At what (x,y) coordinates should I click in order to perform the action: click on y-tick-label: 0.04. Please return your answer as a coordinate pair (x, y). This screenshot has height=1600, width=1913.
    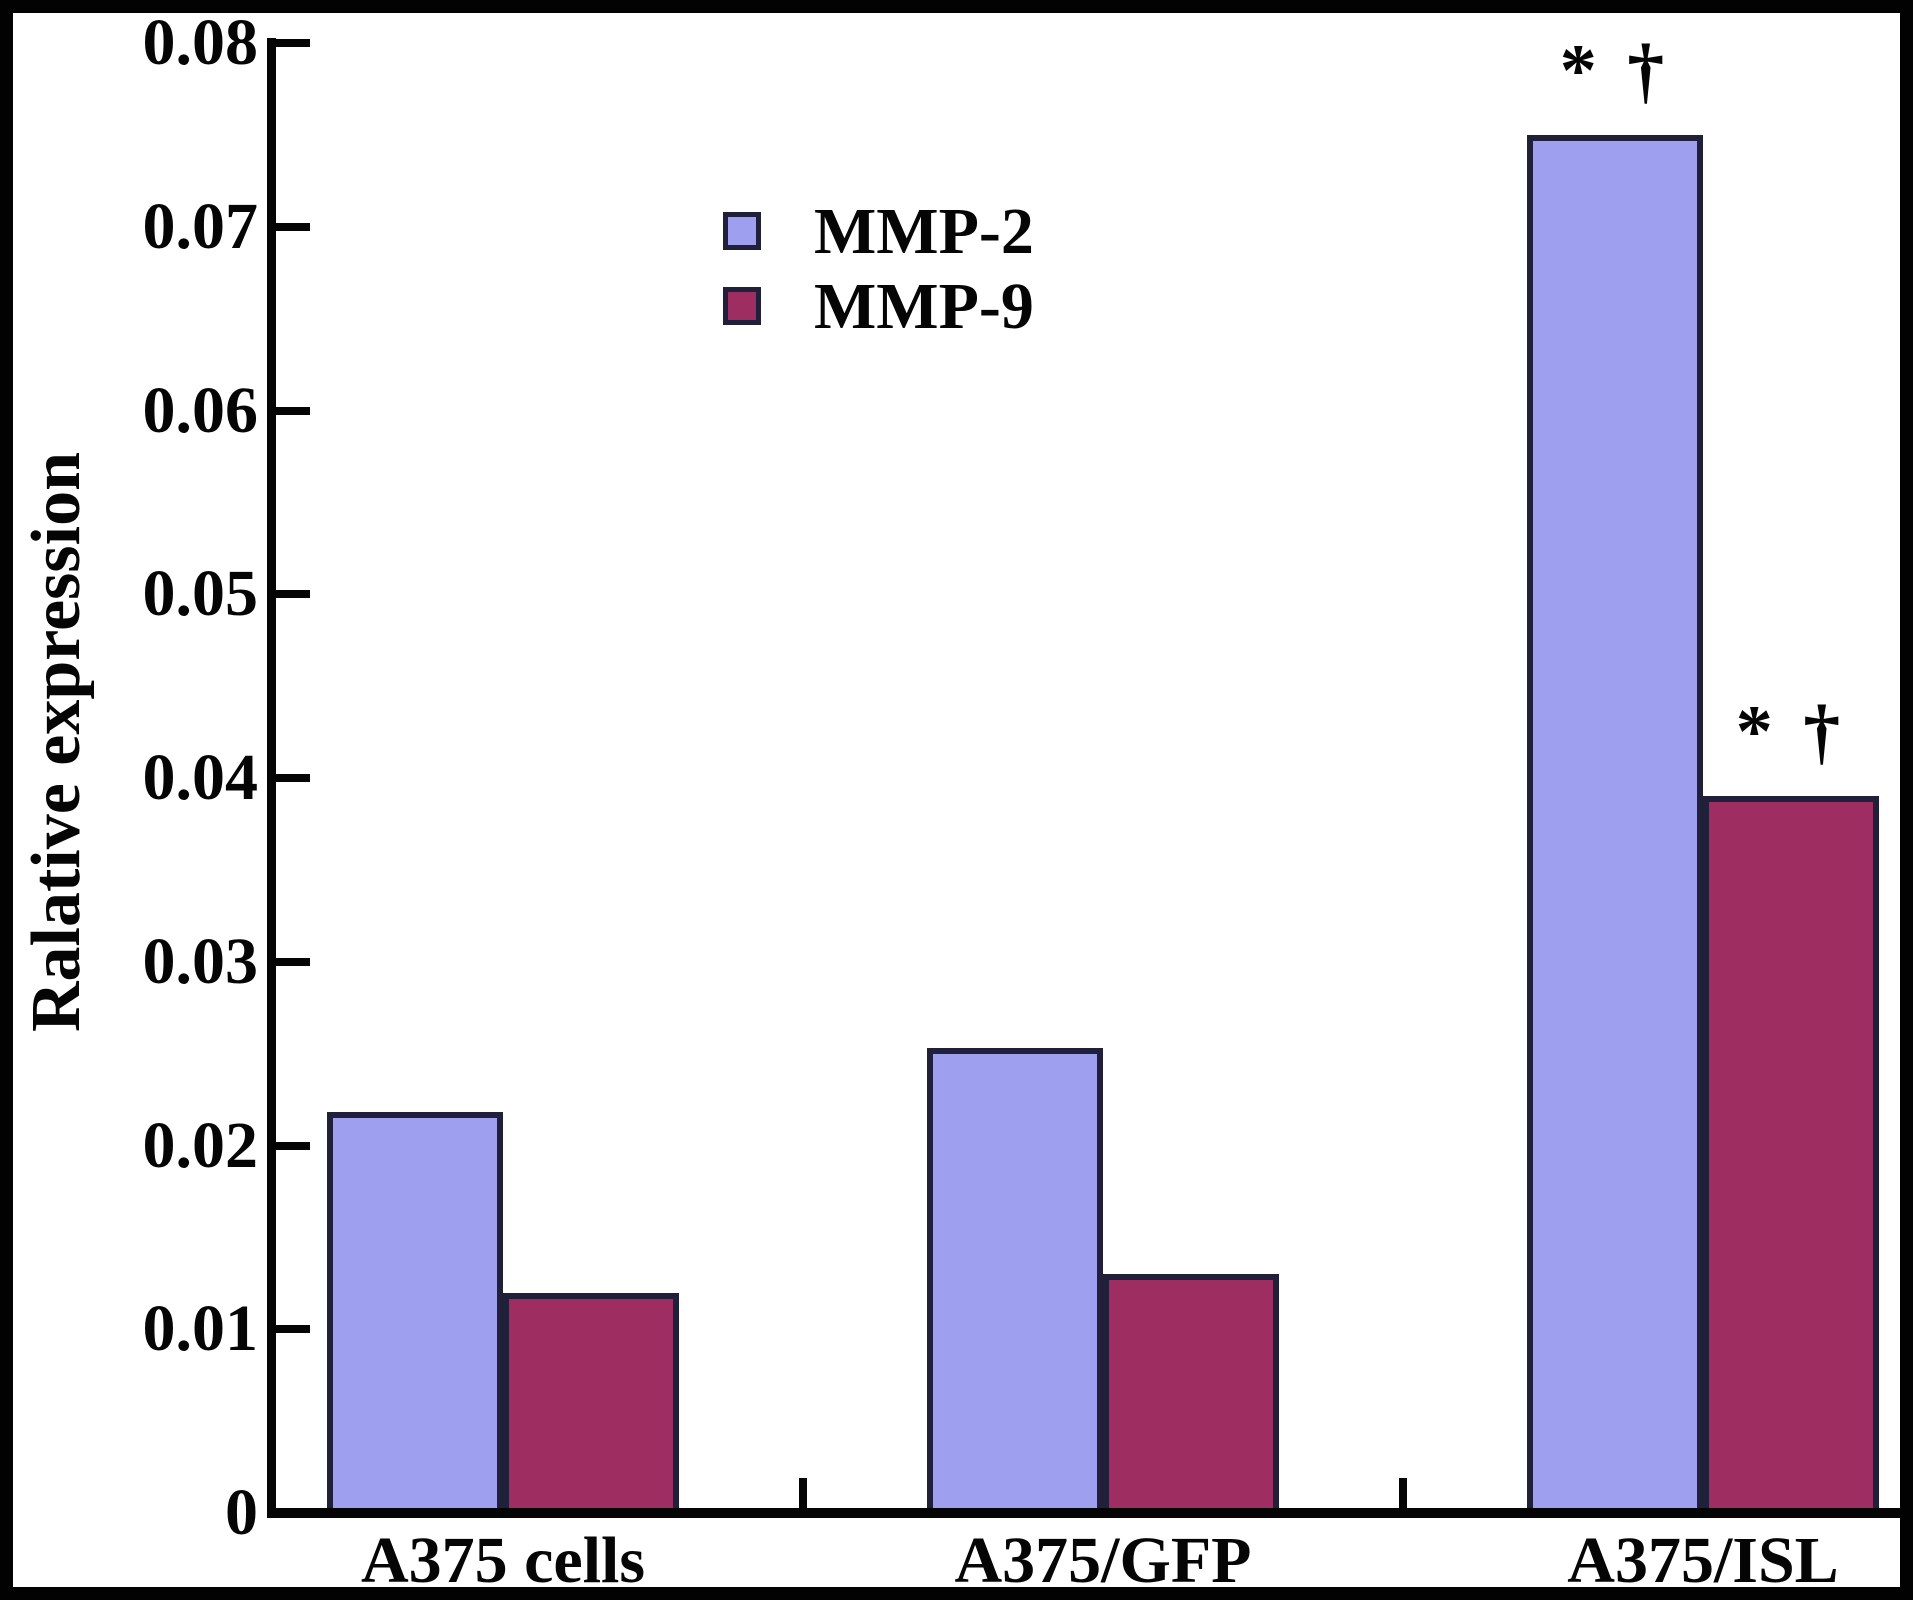
    Looking at the image, I should click on (200, 777).